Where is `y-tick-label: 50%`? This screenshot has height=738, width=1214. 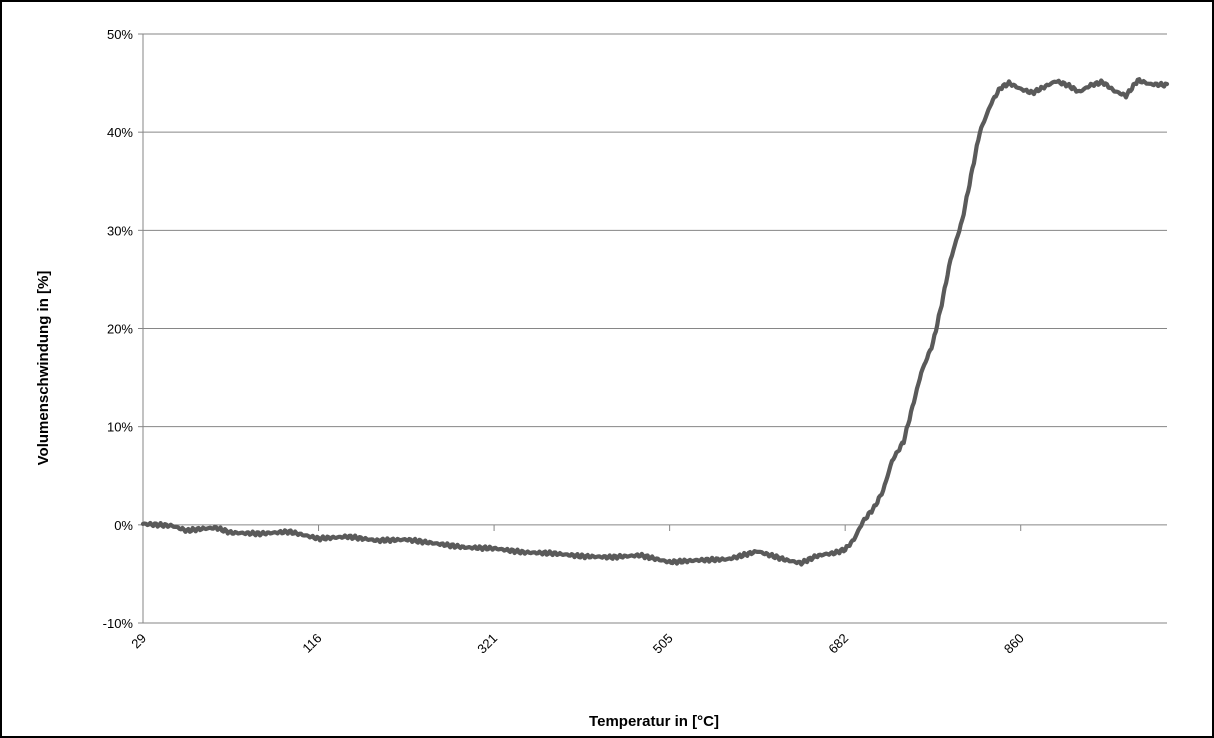 y-tick-label: 50% is located at coordinates (120, 34).